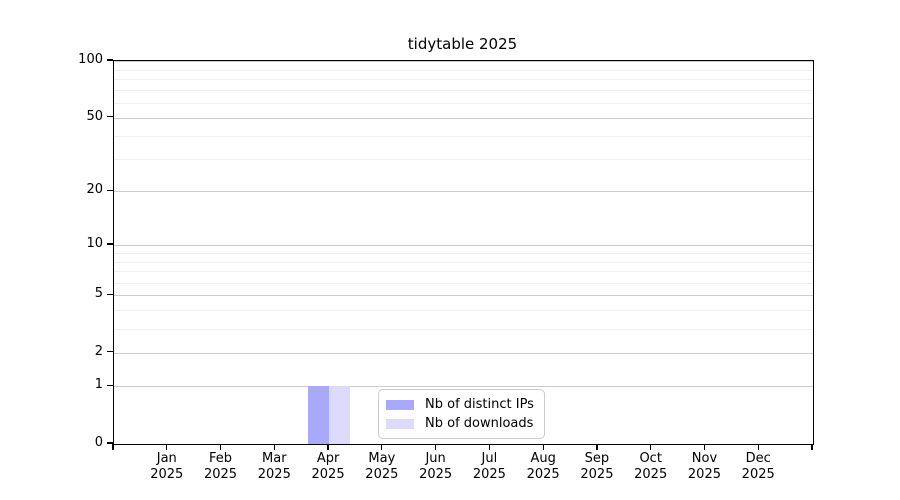 The height and width of the screenshot is (500, 900). What do you see at coordinates (90, 59) in the screenshot?
I see `y-tick-label: 100` at bounding box center [90, 59].